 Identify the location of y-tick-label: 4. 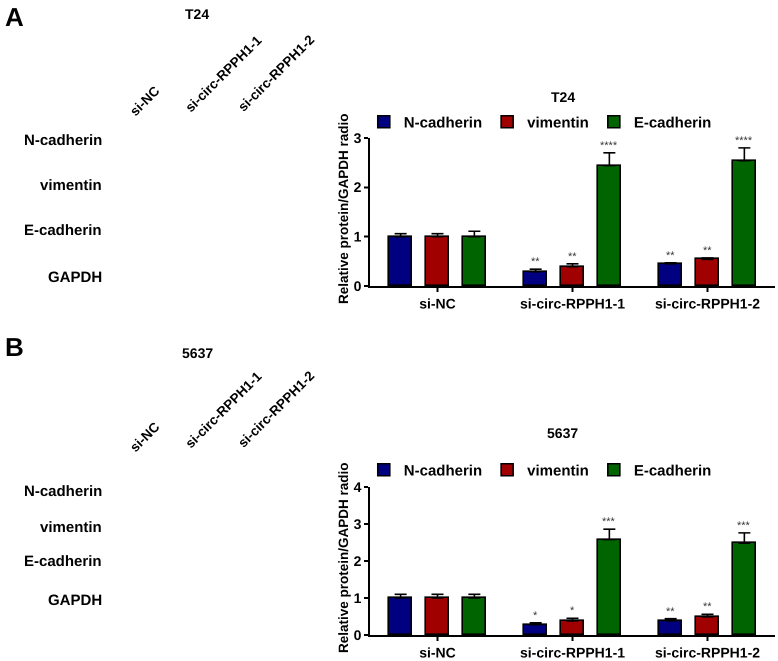
(358, 486).